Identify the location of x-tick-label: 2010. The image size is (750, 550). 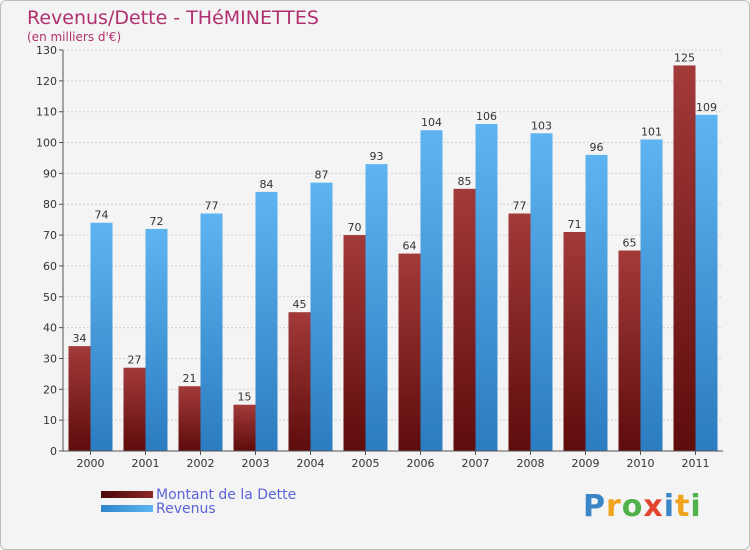
(641, 463).